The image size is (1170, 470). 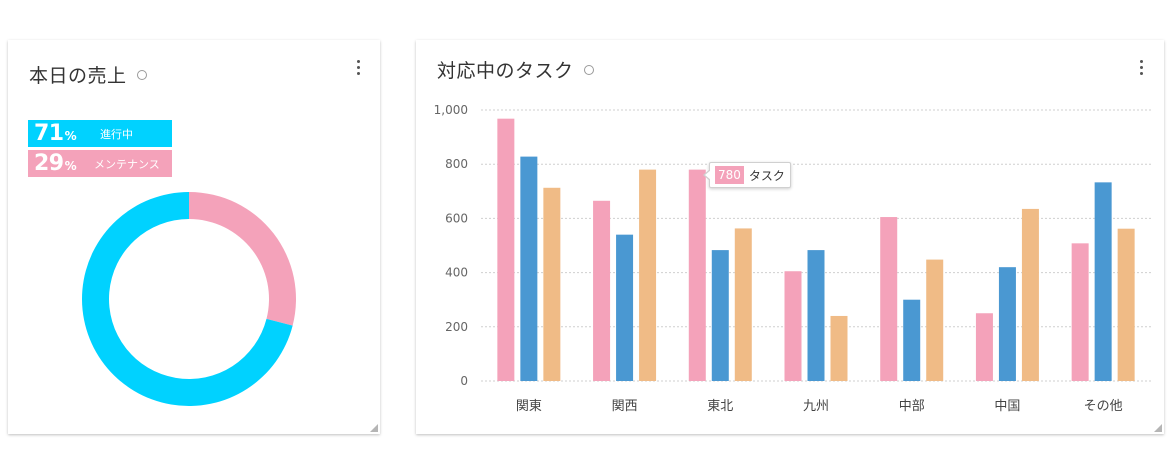 I want to click on donut-slice-maintenance, so click(x=242, y=259).